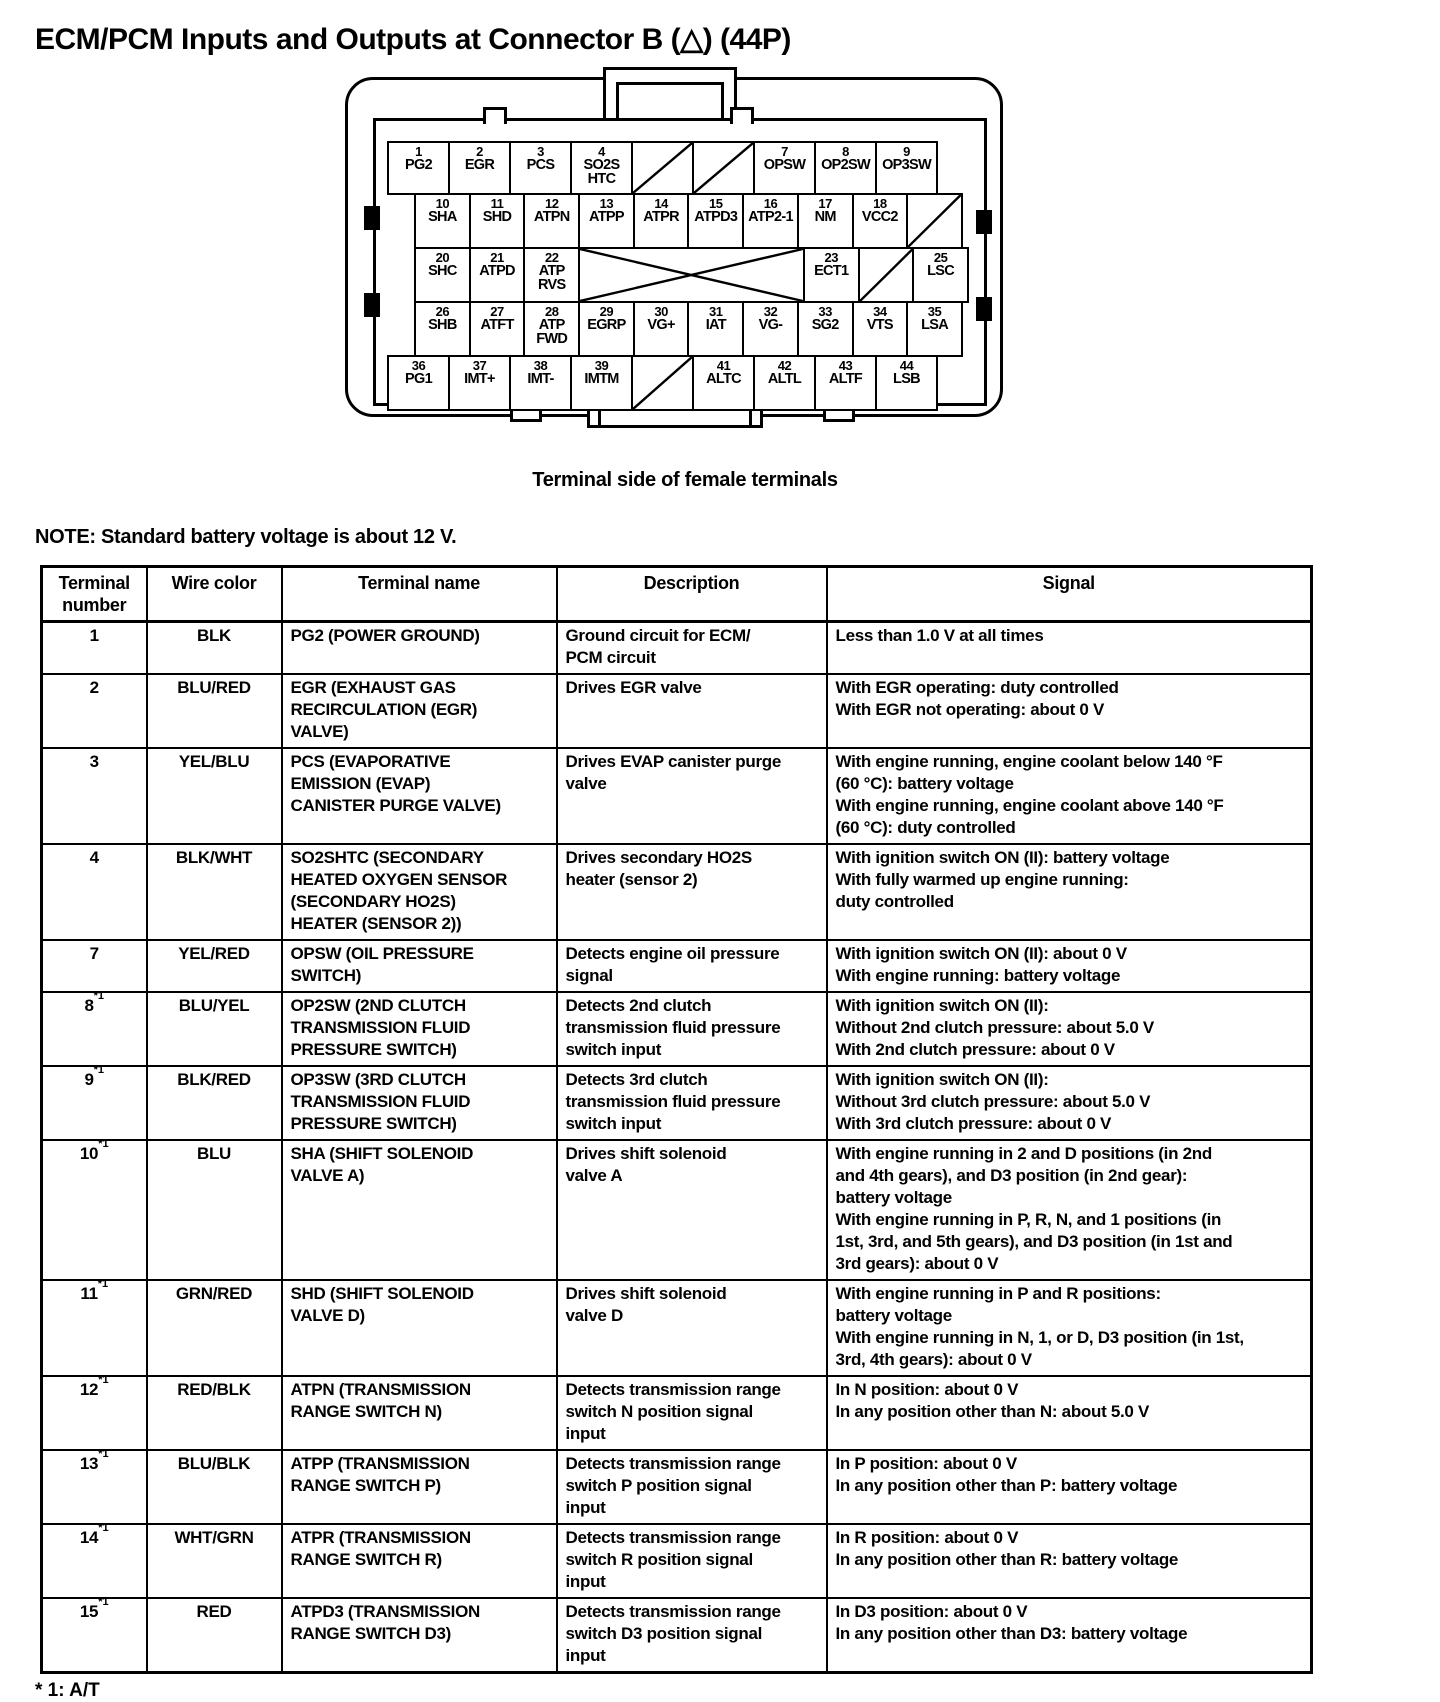  What do you see at coordinates (770, 221) in the screenshot?
I see `pin-cell: 16 ATP2-1` at bounding box center [770, 221].